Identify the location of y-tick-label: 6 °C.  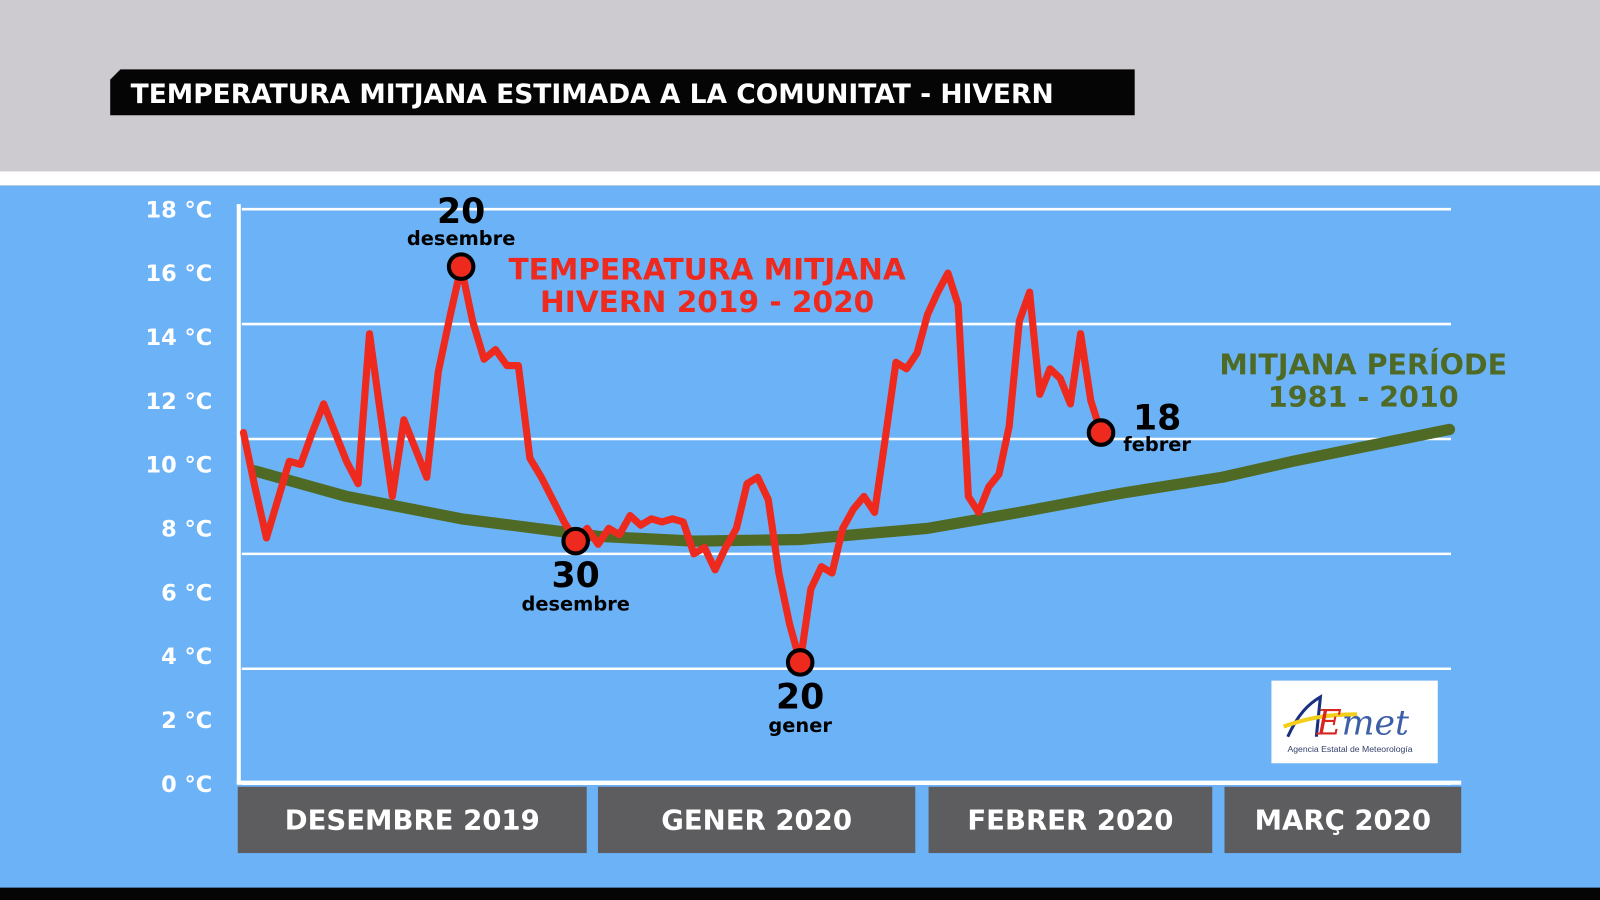
(186, 593).